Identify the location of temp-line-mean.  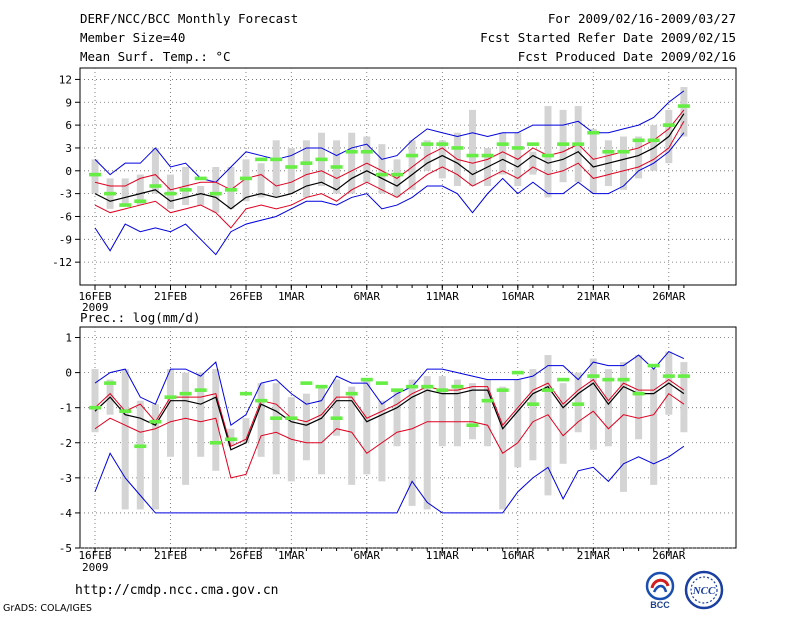
(389, 161).